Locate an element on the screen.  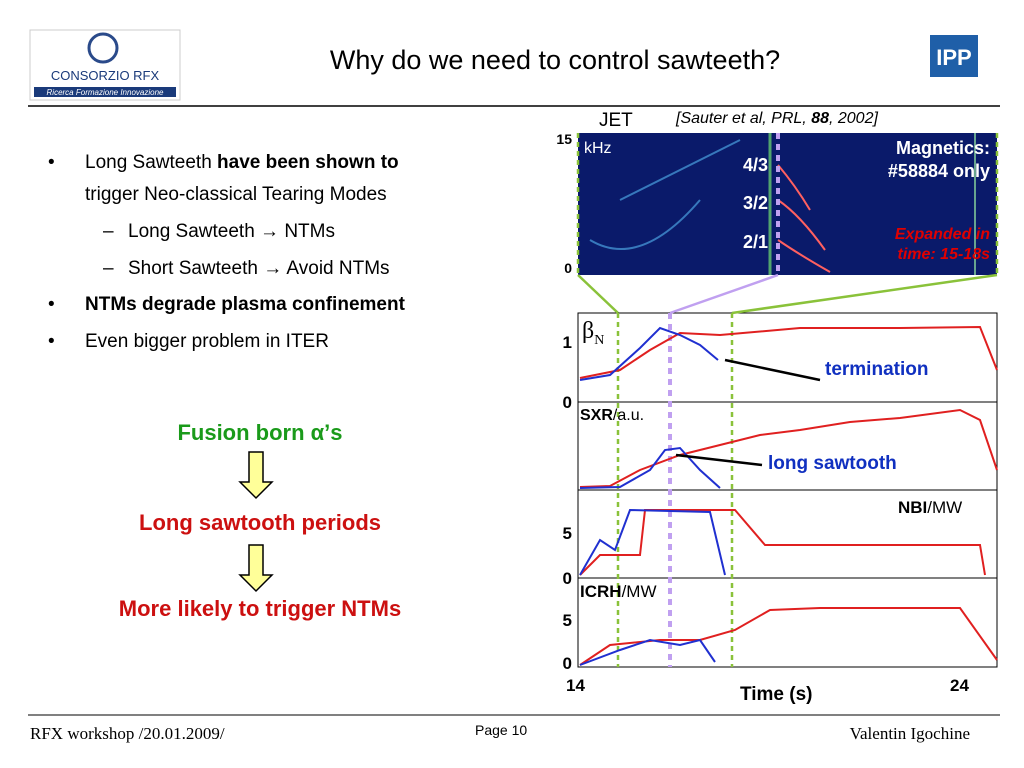
text-bold: NTMs degrade plasma confinement is located at coordinates (245, 304).